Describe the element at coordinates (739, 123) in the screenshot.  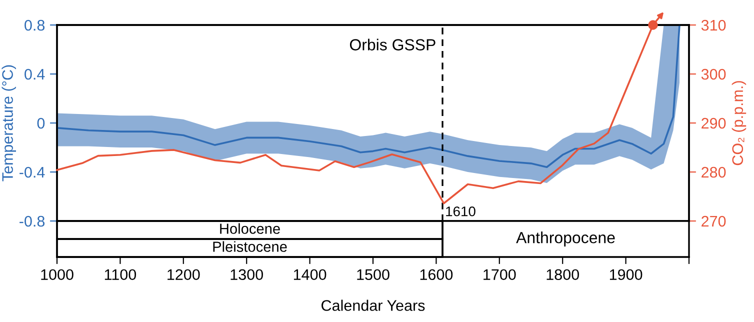
I see `y2-axis-title: CO₂ (p.p.m.)` at that location.